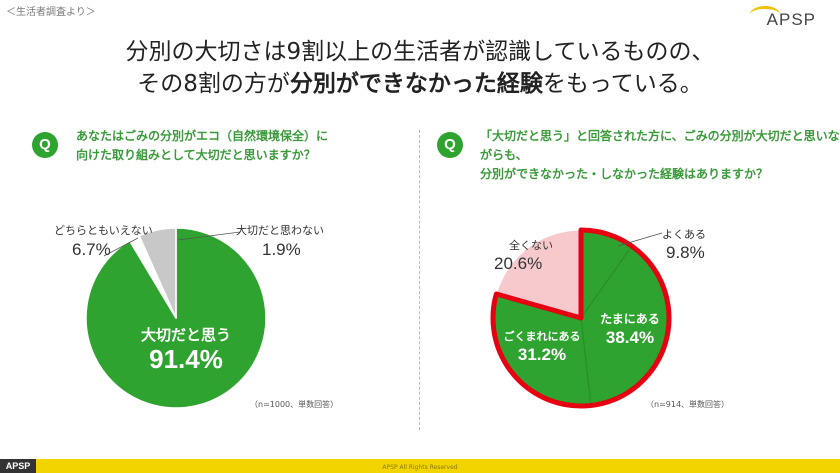  I want to click on slice-label-important: 大切だと思う, so click(185, 335).